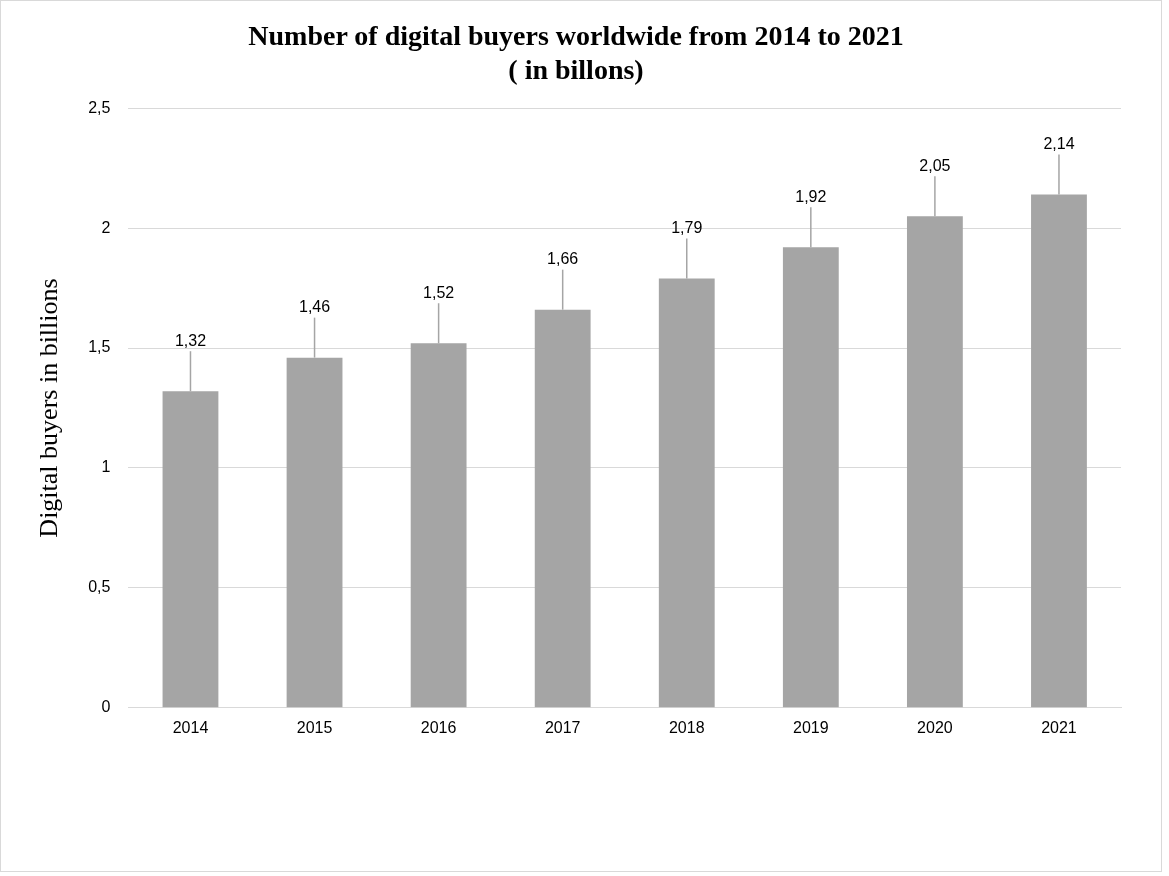 The height and width of the screenshot is (876, 1169). Describe the element at coordinates (99, 347) in the screenshot. I see `y-tick-label: 1,5` at that location.